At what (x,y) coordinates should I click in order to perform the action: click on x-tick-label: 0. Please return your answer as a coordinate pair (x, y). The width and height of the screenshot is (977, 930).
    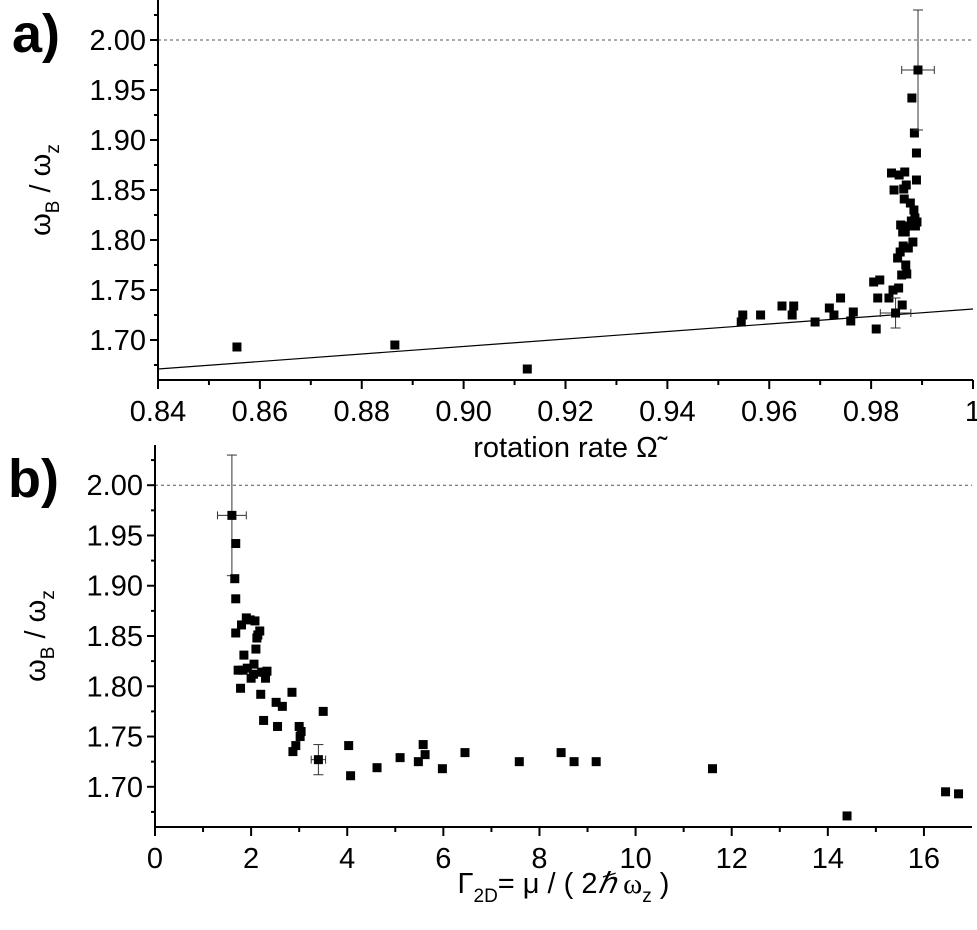
    Looking at the image, I should click on (155, 859).